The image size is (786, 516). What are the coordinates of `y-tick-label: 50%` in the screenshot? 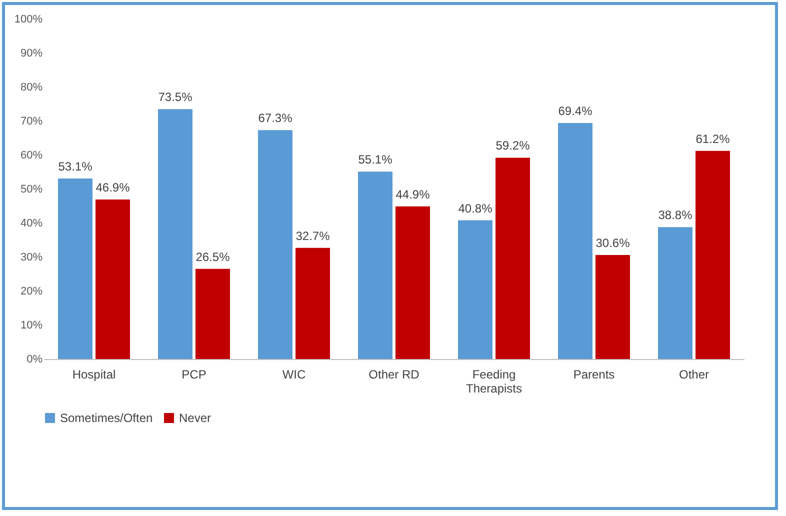 It's located at (31, 190).